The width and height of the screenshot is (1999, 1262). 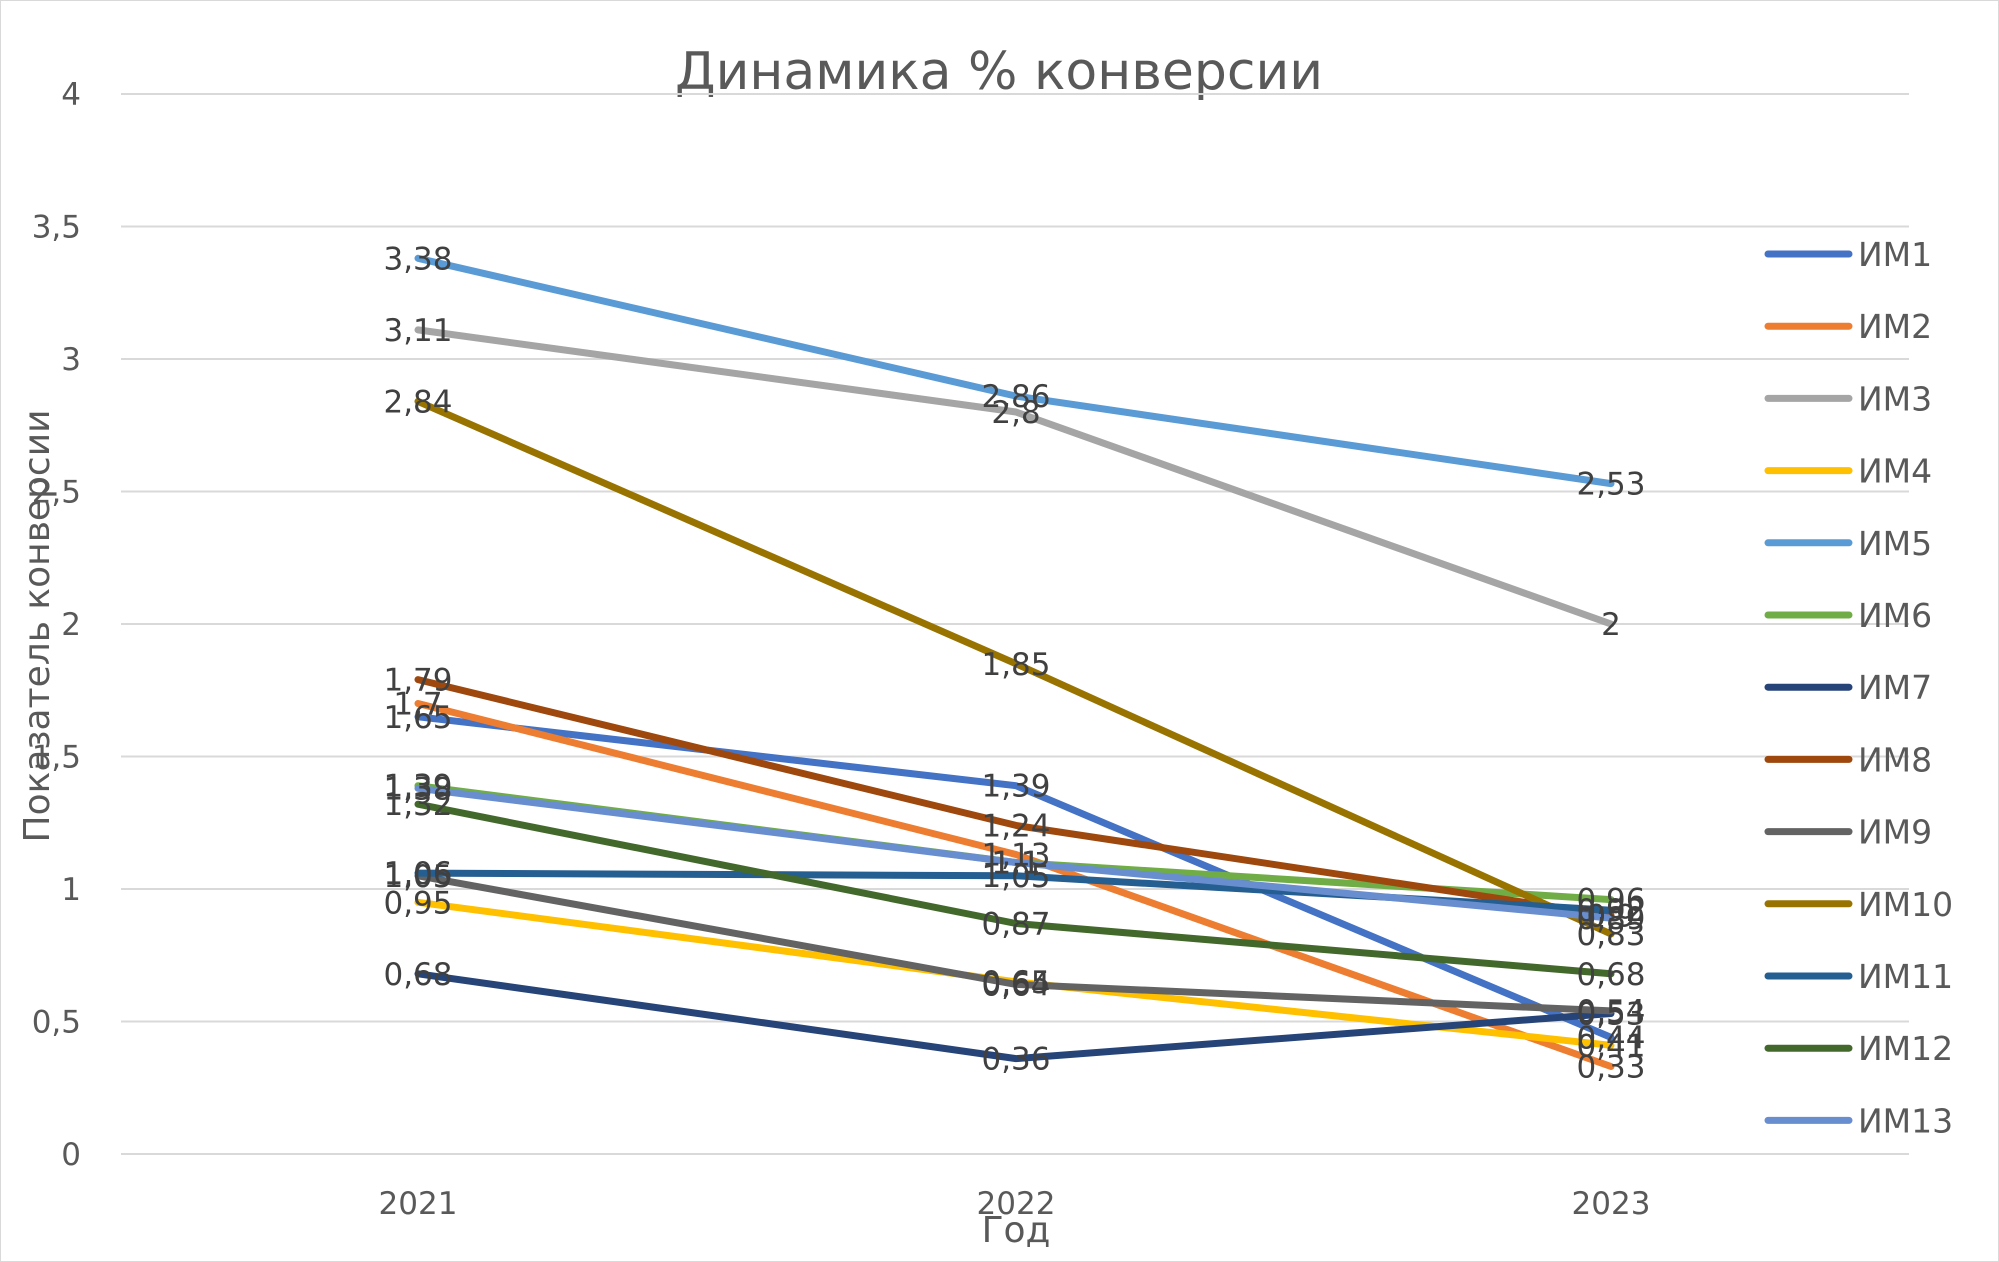 I want to click on data-label: 1,06, so click(x=417, y=874).